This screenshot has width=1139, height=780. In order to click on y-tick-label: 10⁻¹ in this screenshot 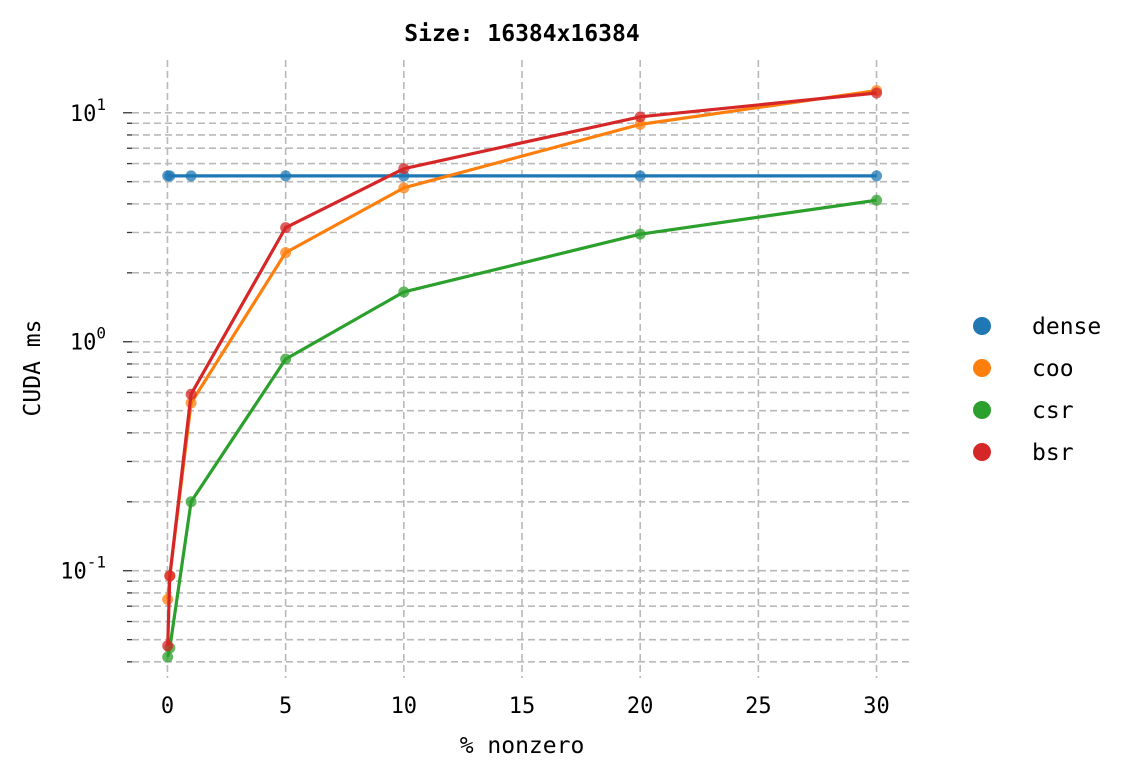, I will do `click(83, 569)`.